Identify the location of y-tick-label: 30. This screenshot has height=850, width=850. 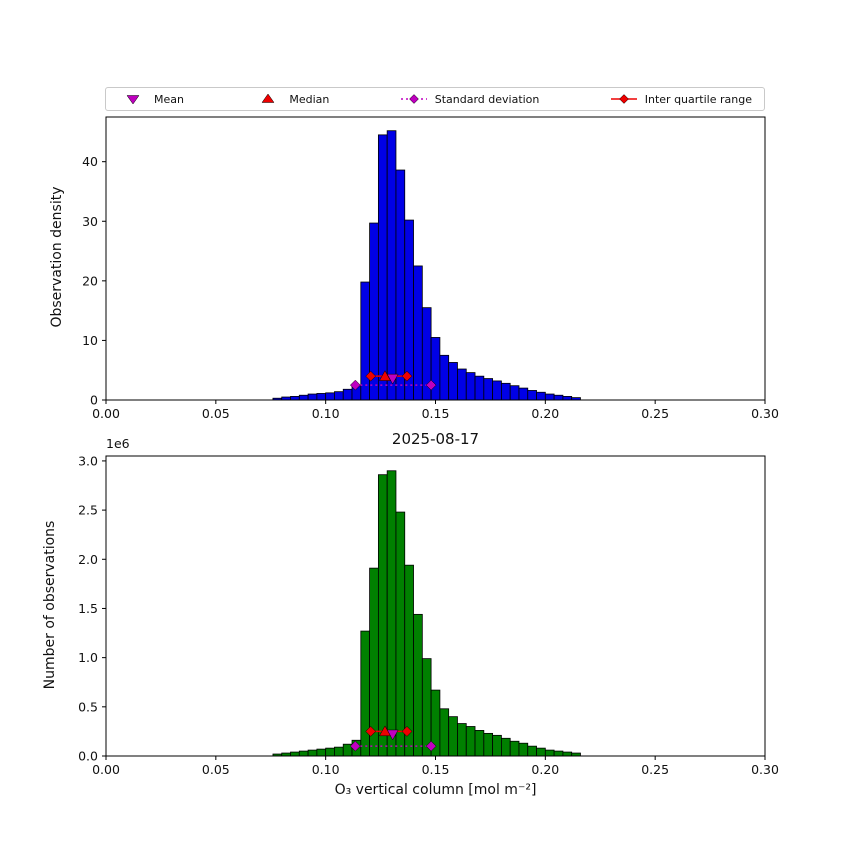
(90, 221).